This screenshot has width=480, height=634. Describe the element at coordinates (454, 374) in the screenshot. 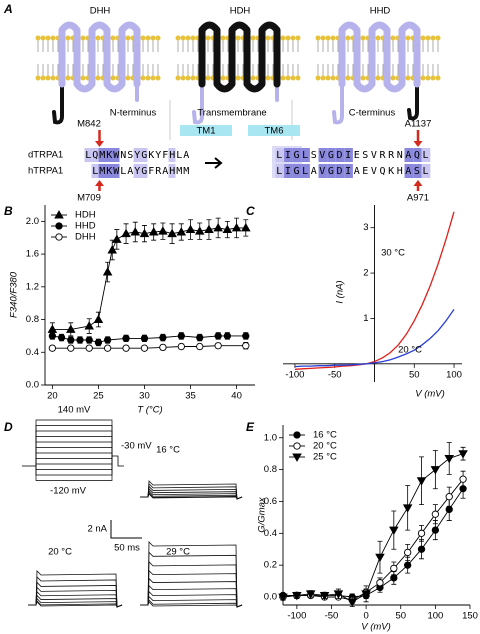

I see `x-tick-label: 100` at that location.